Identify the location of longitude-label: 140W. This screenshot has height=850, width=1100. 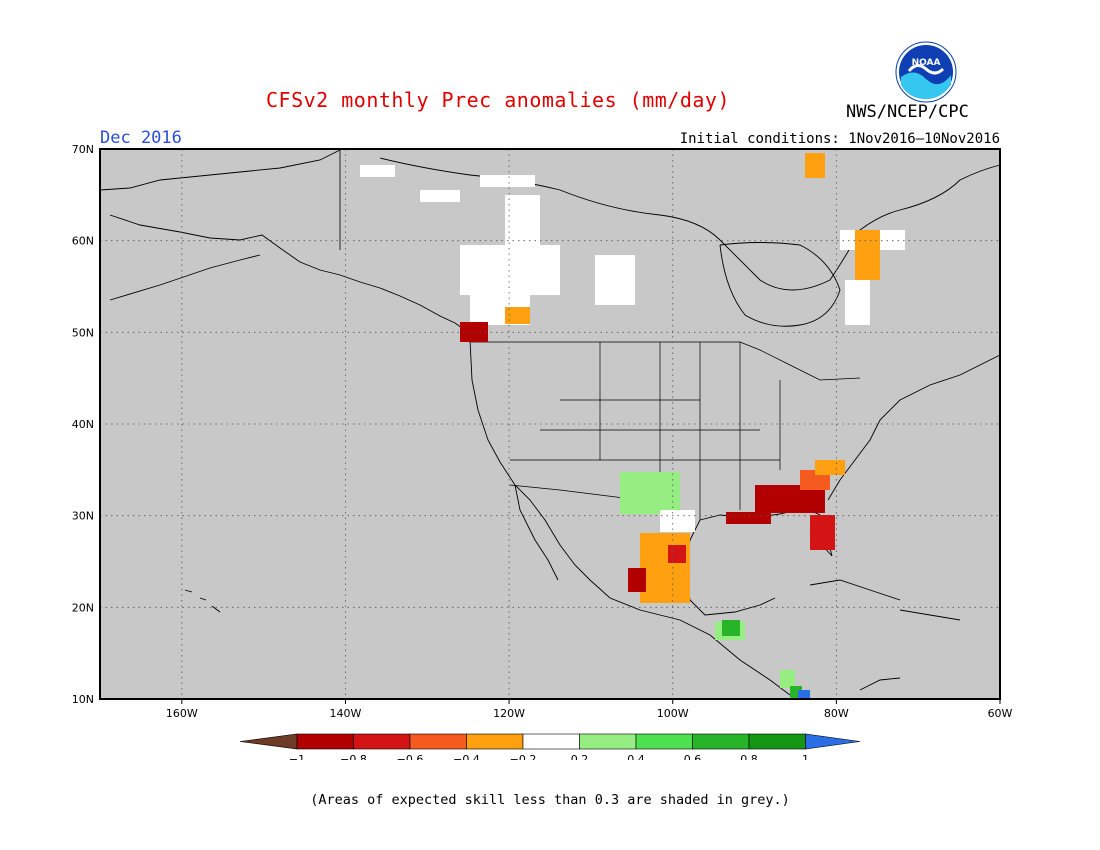
(346, 713).